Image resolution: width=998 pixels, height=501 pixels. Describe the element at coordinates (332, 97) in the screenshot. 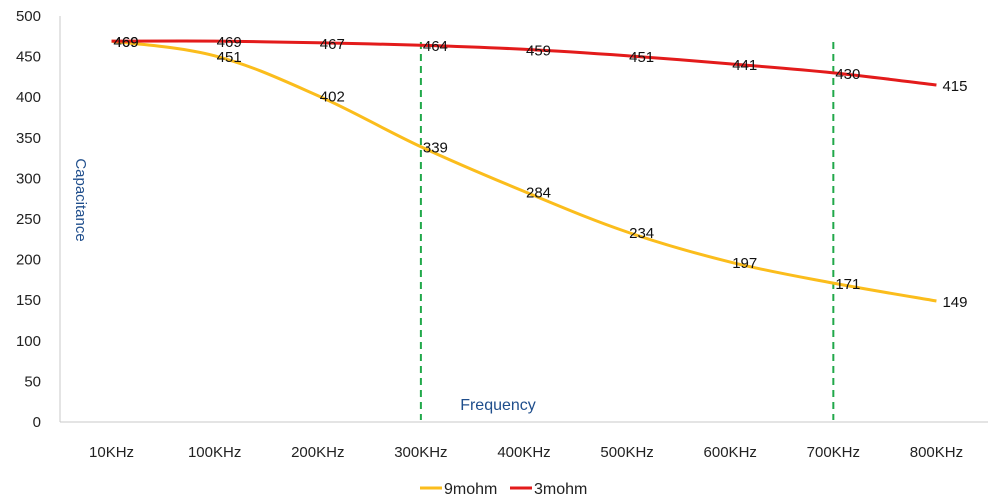

I see `data-label-9mohm: 402` at that location.